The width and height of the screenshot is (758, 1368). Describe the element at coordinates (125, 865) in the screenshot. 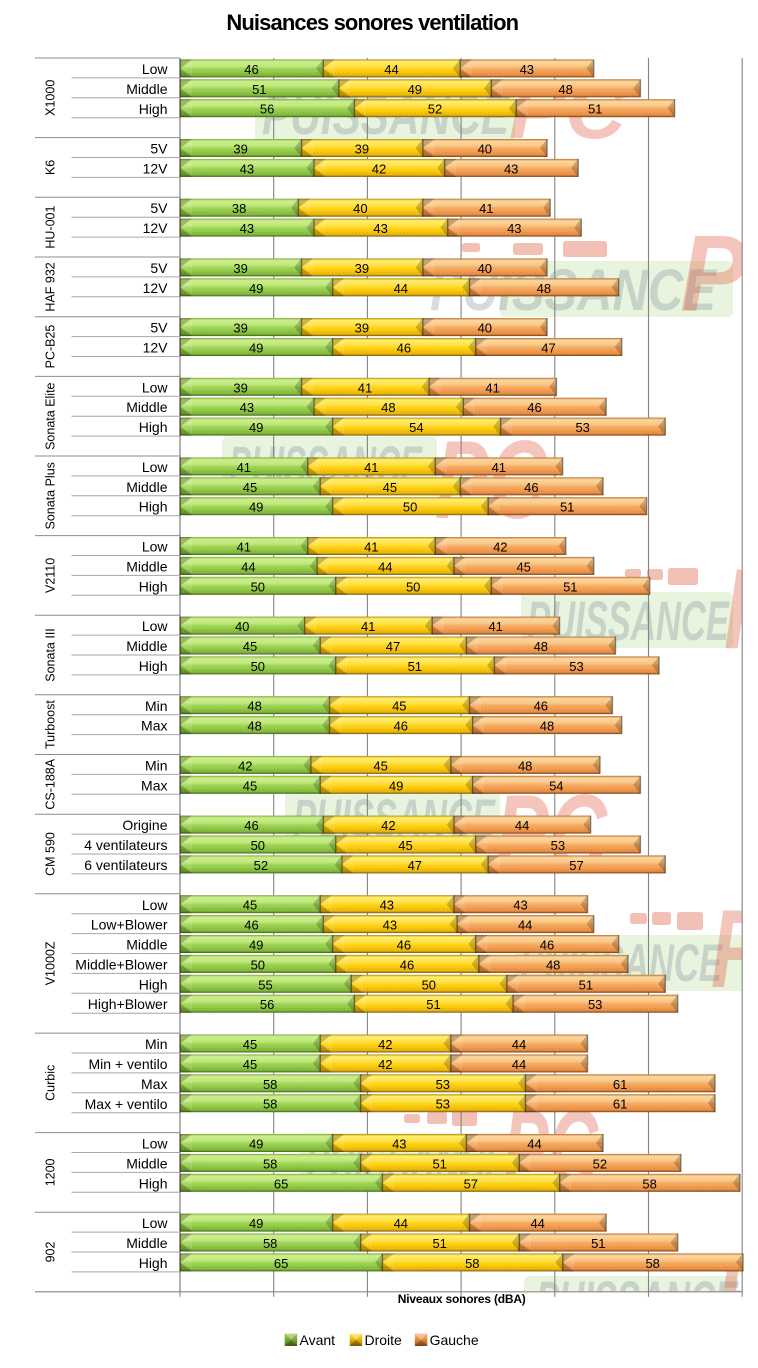

I see `svg-text: 6 ventilateurs` at that location.